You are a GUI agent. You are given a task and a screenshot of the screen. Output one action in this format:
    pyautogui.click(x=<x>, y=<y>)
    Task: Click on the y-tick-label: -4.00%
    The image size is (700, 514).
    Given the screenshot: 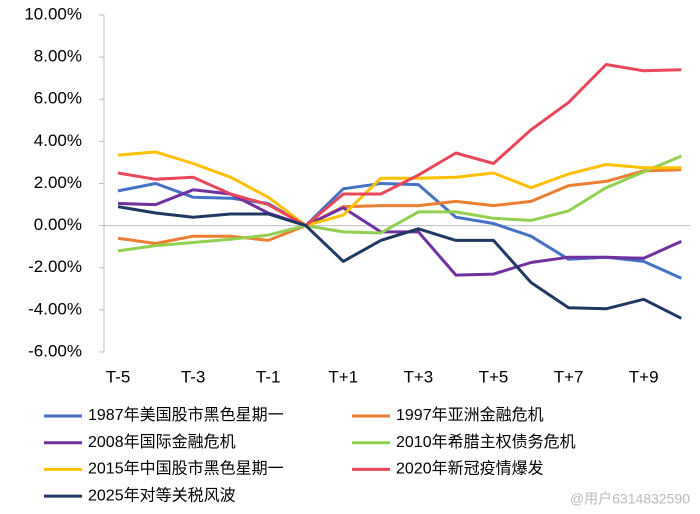 What is the action you would take?
    pyautogui.click(x=55, y=308)
    